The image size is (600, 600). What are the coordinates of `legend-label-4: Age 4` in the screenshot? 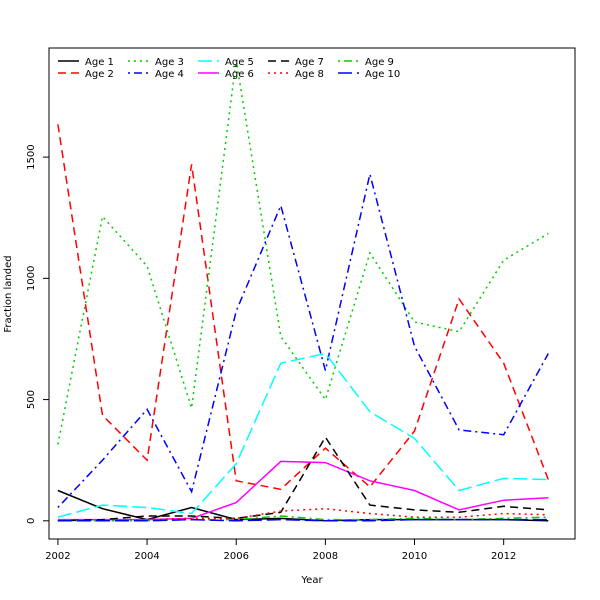 It's located at (169, 74).